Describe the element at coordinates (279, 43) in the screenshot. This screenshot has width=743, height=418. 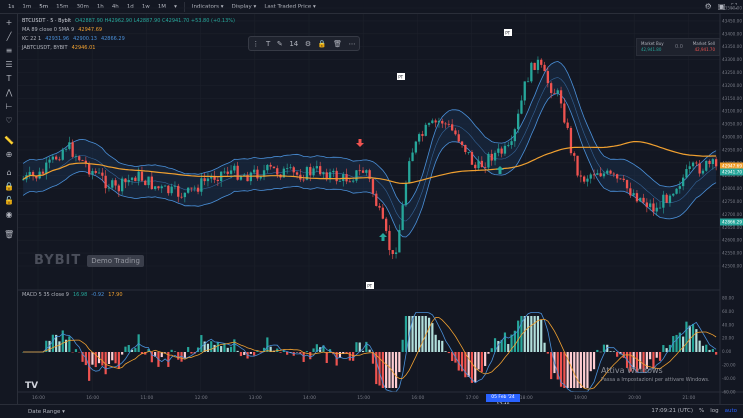
I see `pencil-icon: ✎` at that location.